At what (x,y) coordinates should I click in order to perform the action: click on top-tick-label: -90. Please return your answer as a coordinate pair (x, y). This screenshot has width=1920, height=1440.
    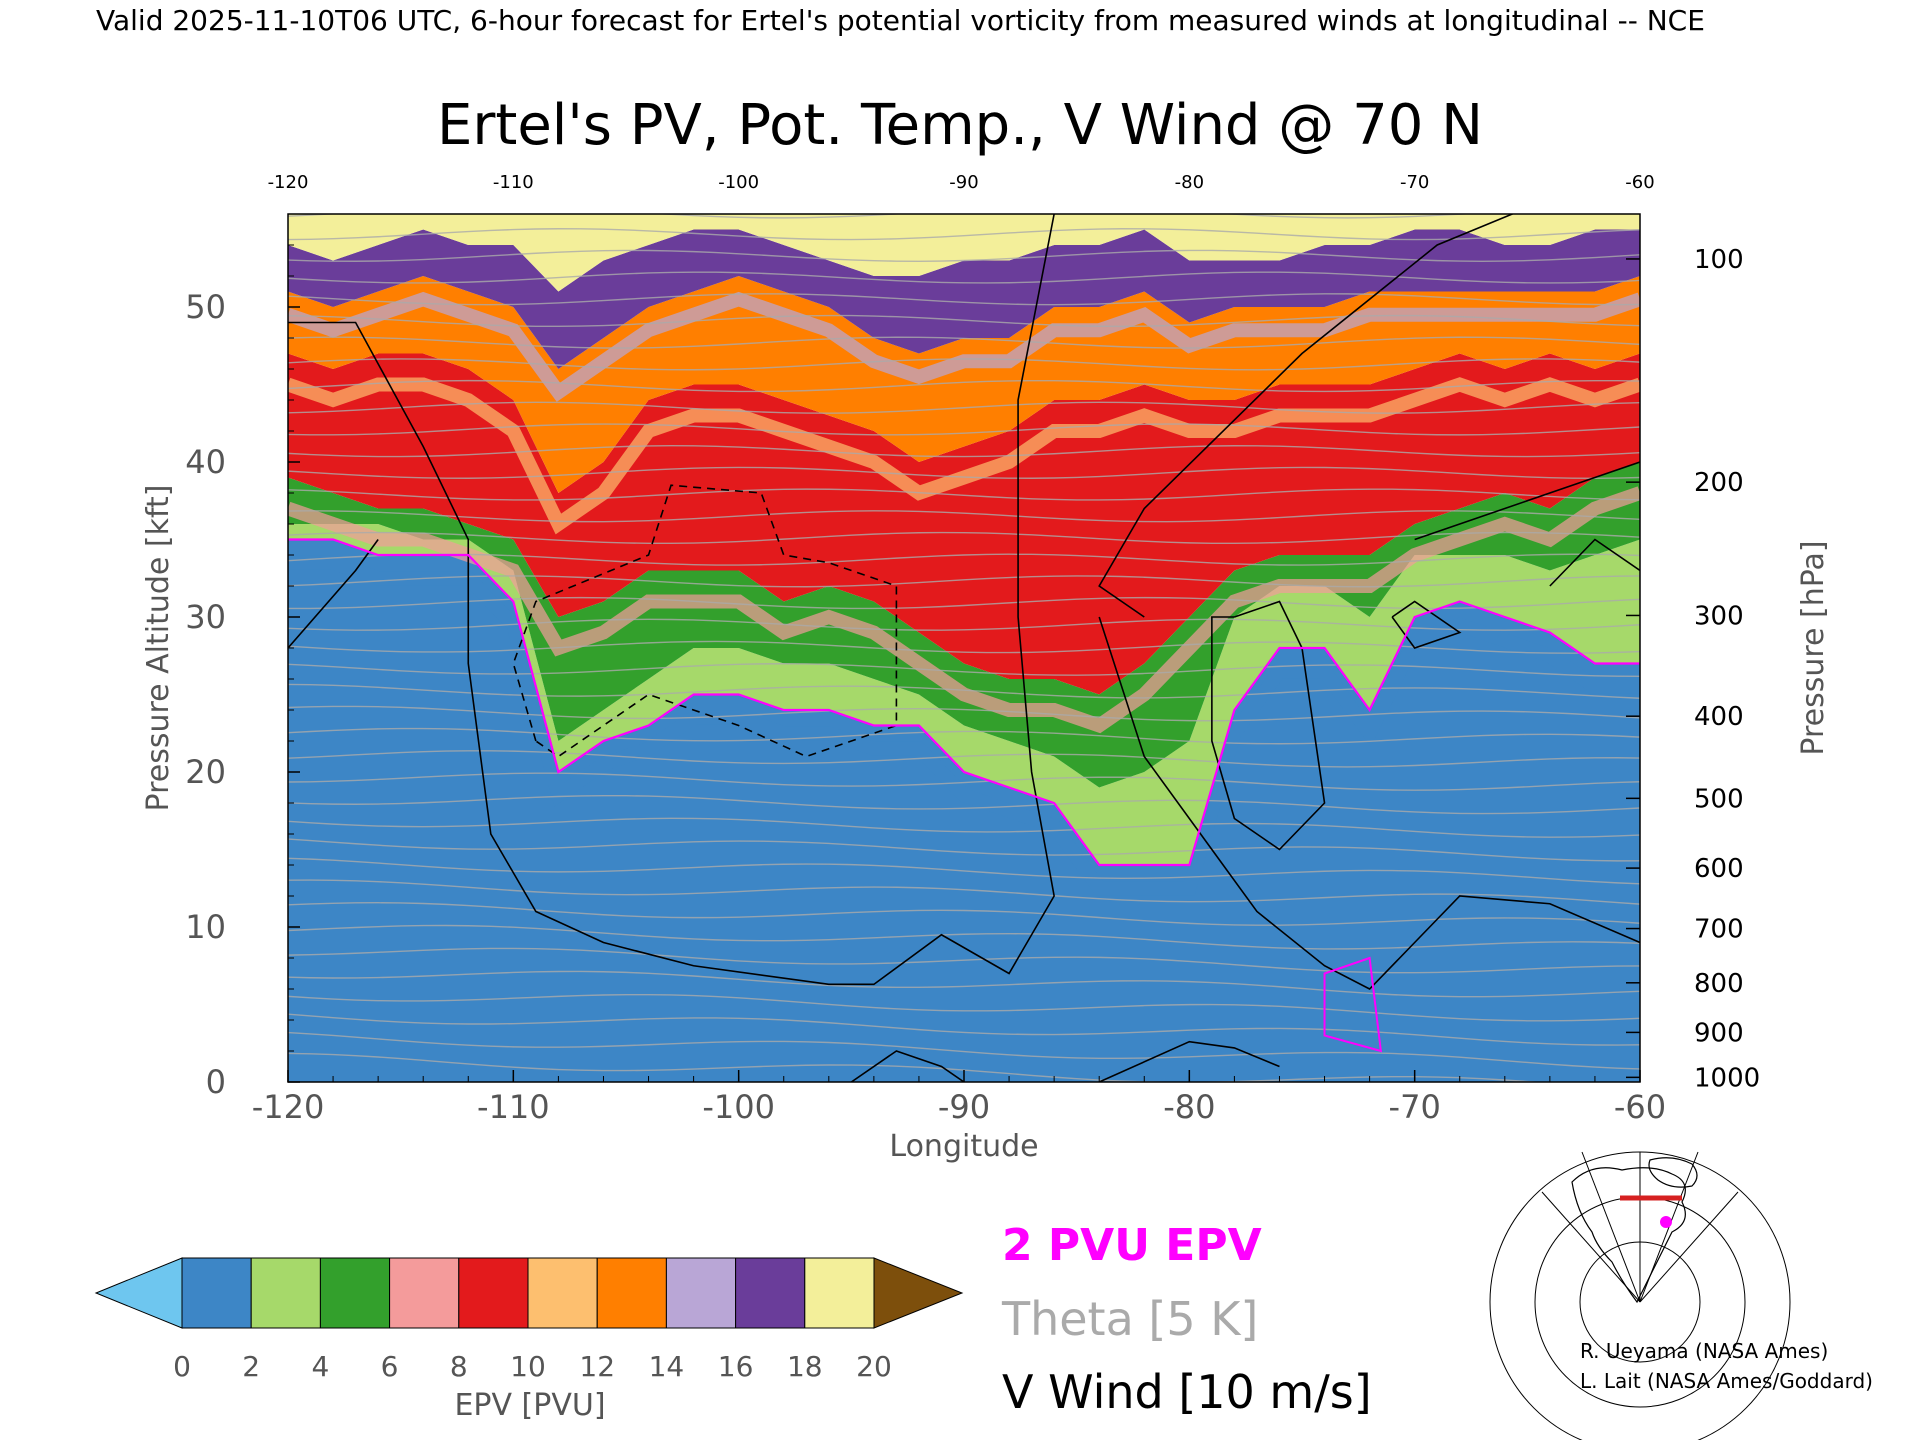
    Looking at the image, I should click on (963, 182).